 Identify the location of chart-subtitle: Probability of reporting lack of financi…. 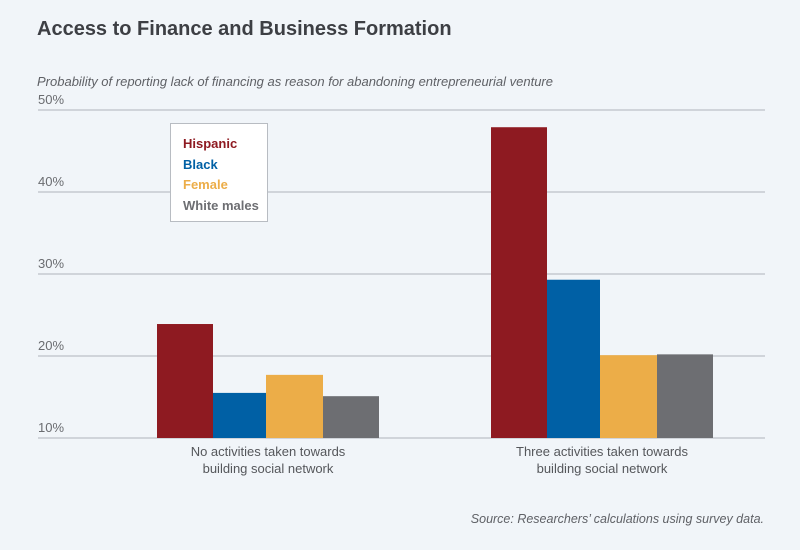
(295, 81).